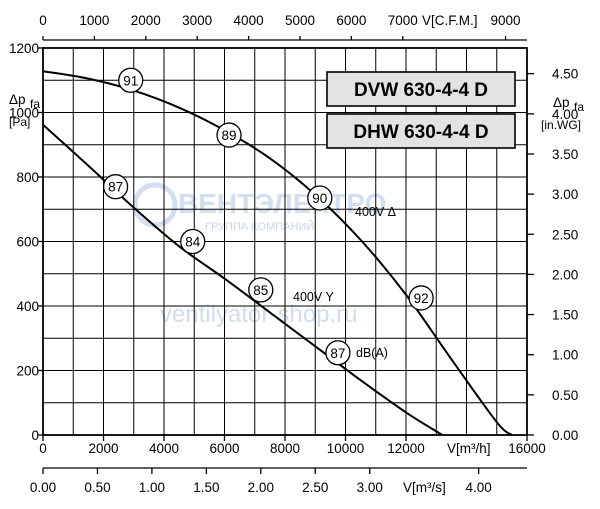 The image size is (600, 509). I want to click on y-right-tick-label: 4.00, so click(565, 114).